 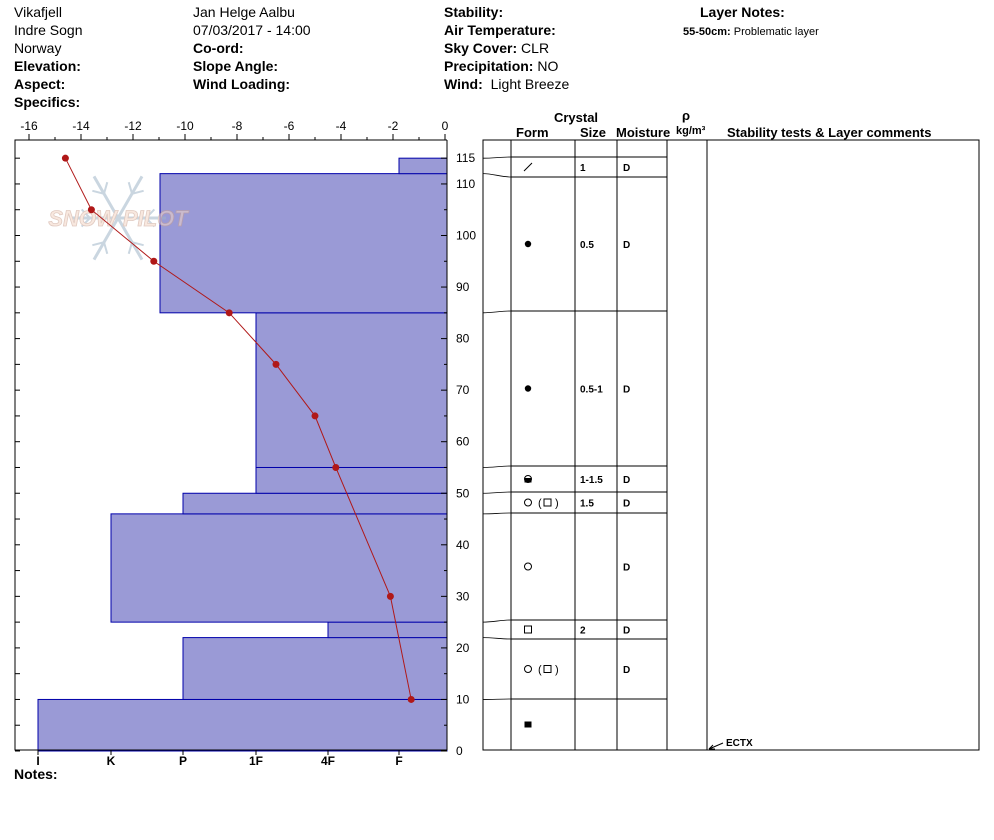 I want to click on sky-cover-value: CLR, so click(x=535, y=48).